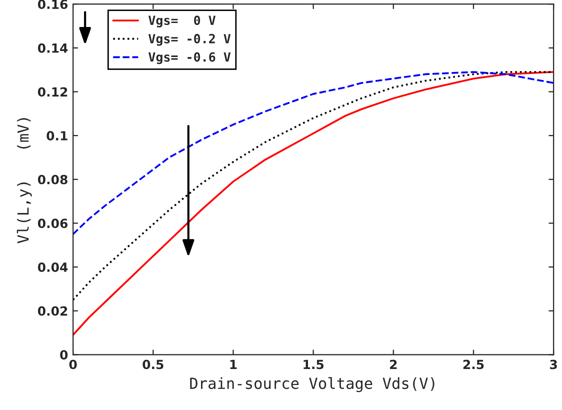  Describe the element at coordinates (312, 384) in the screenshot. I see `x-axis-title: Drain-source Voltage Vds(V)` at that location.